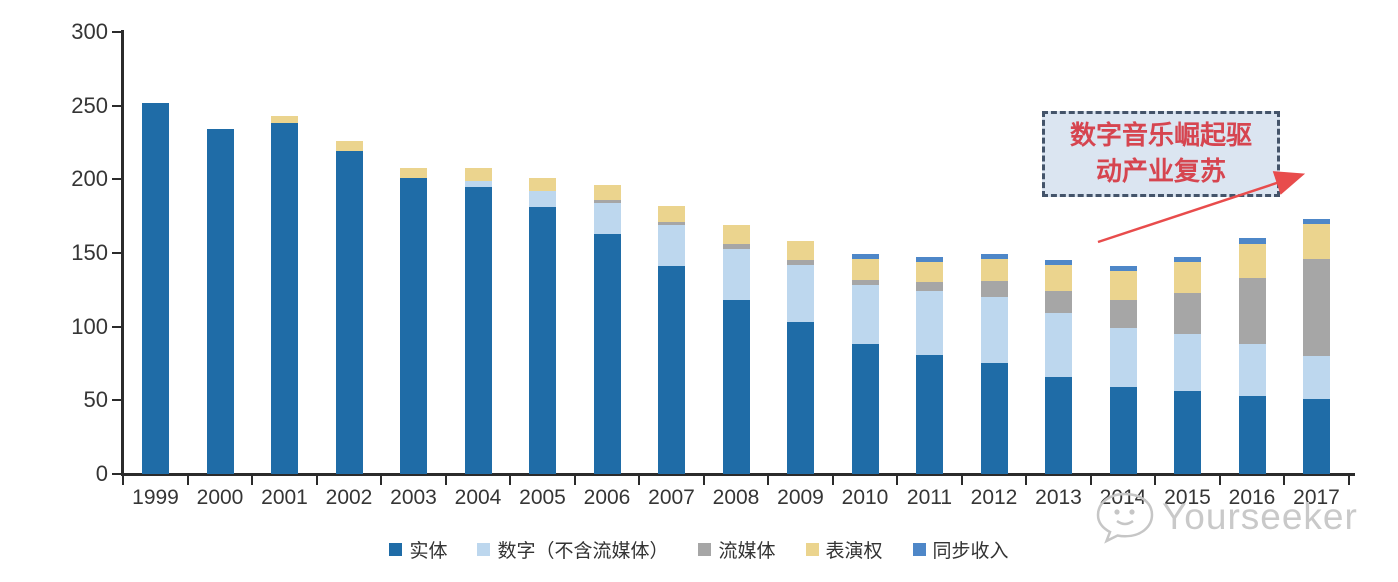  What do you see at coordinates (122, 253) in the screenshot?
I see `y-axis-line` at bounding box center [122, 253].